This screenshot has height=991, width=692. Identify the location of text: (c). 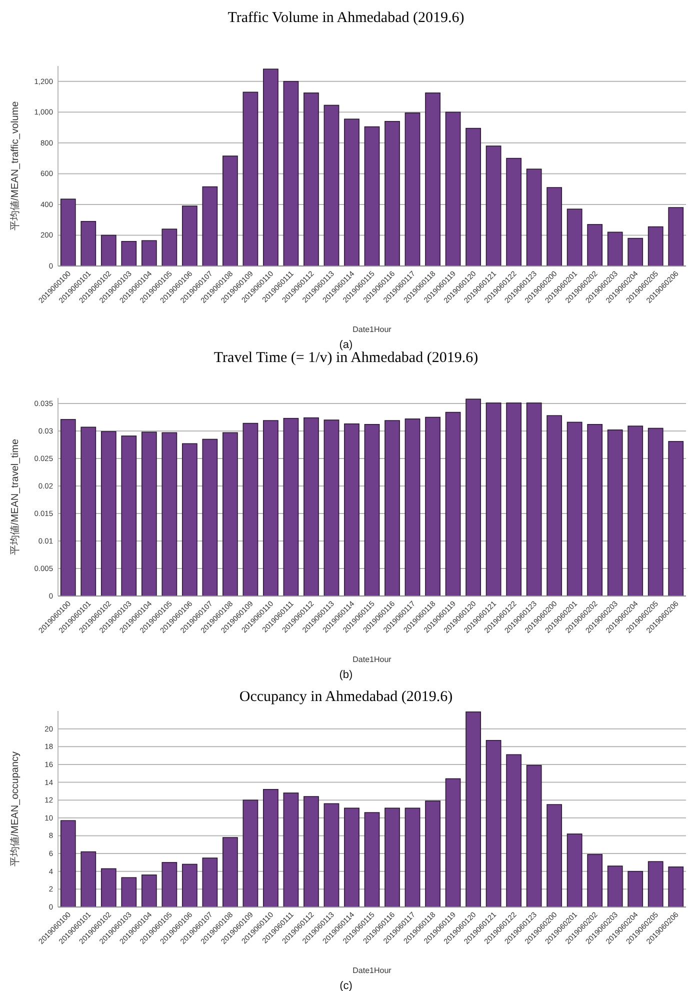
(346, 985).